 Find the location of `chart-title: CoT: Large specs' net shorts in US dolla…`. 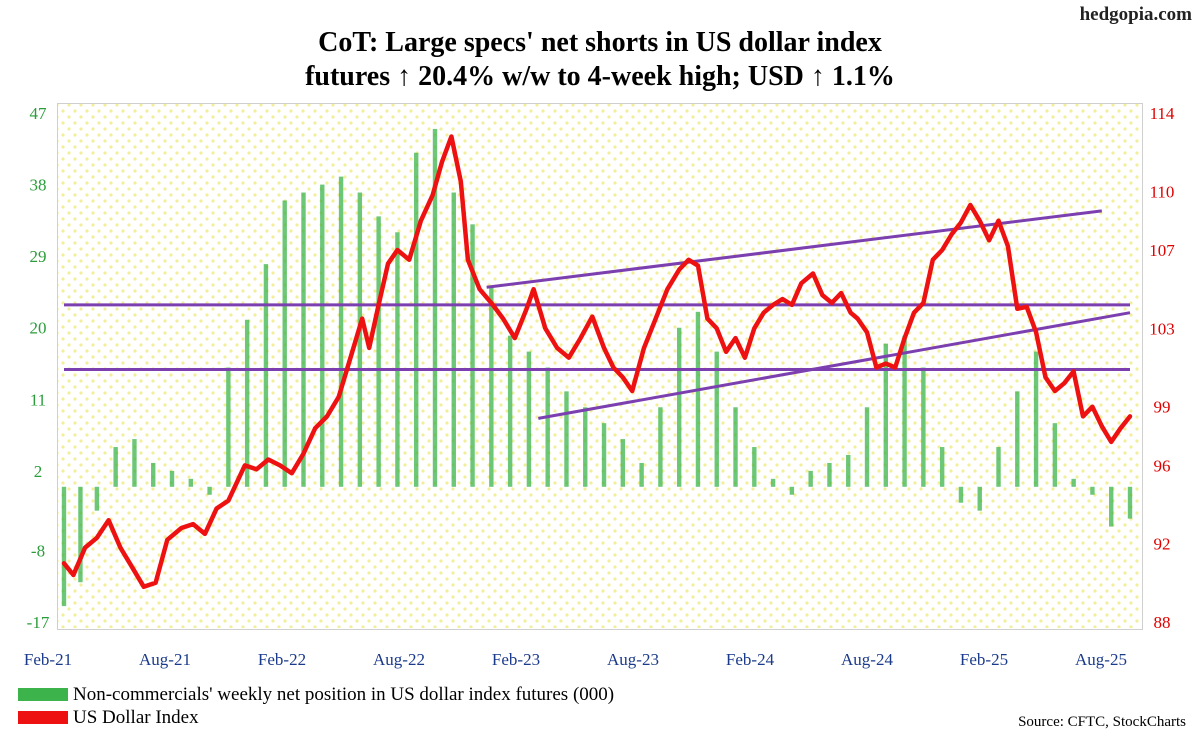

chart-title: CoT: Large specs' net shorts in US dolla… is located at coordinates (600, 60).